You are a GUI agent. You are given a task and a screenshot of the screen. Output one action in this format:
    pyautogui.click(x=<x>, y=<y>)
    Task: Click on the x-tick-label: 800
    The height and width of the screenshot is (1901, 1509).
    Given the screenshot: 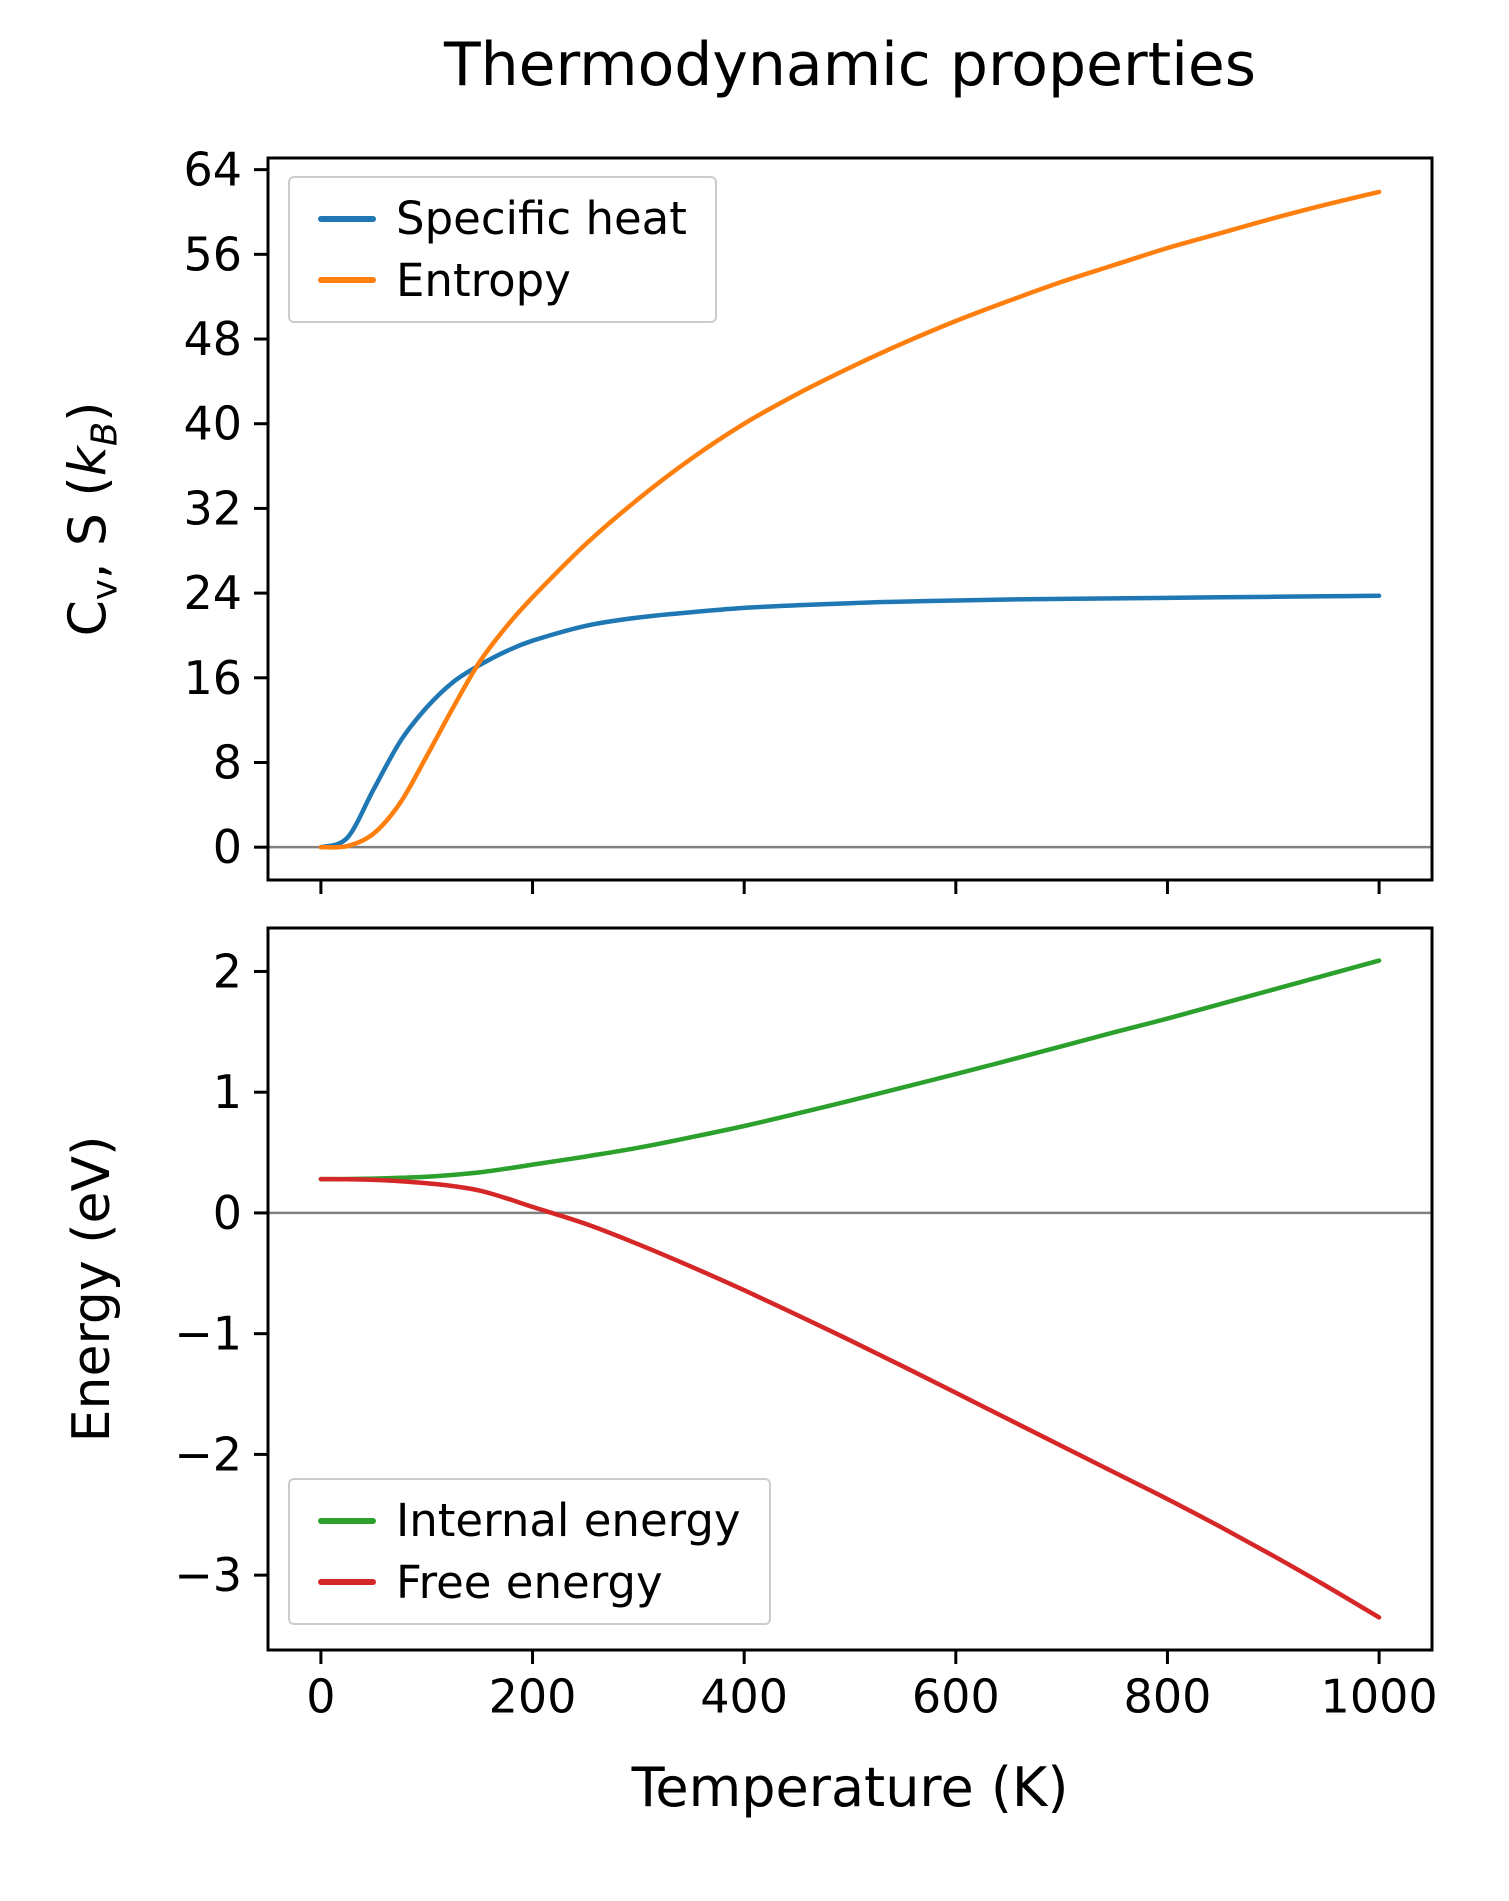 What is the action you would take?
    pyautogui.click(x=1168, y=1696)
    